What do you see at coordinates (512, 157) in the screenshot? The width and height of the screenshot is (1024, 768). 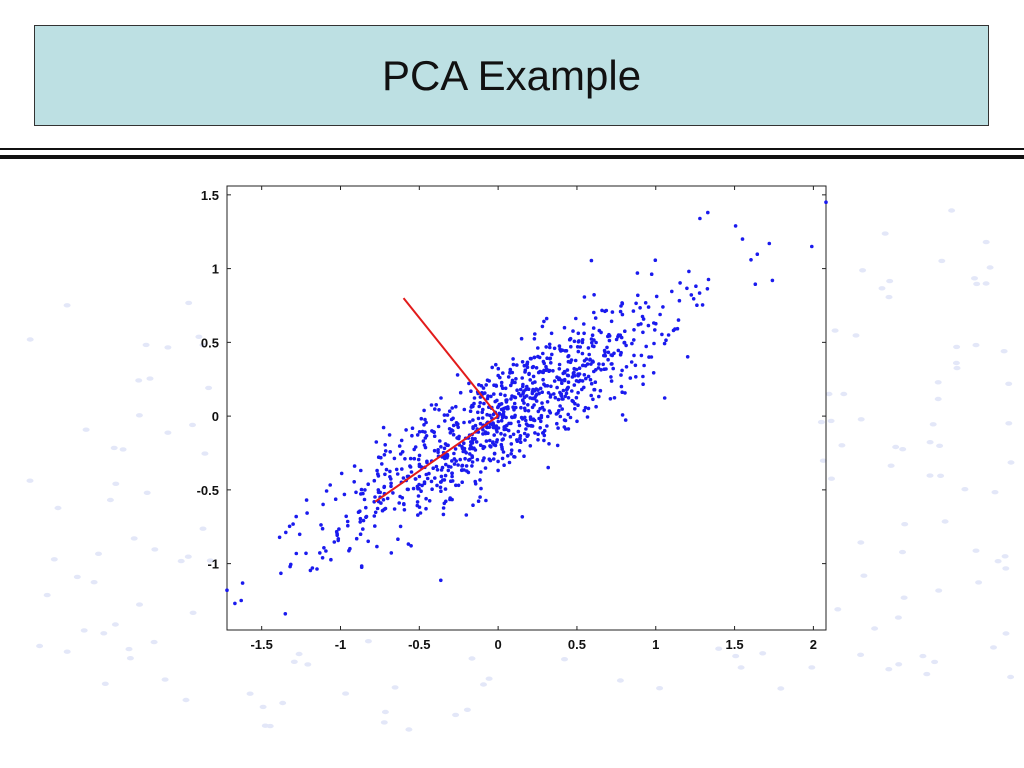 I see `divider-thick` at bounding box center [512, 157].